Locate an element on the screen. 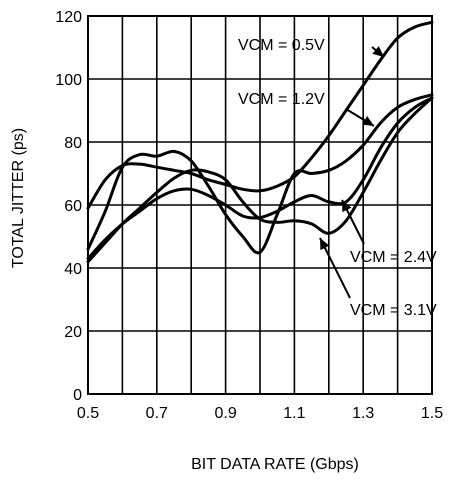 The width and height of the screenshot is (468, 485). x-tick-label: 0.9 is located at coordinates (225, 413).